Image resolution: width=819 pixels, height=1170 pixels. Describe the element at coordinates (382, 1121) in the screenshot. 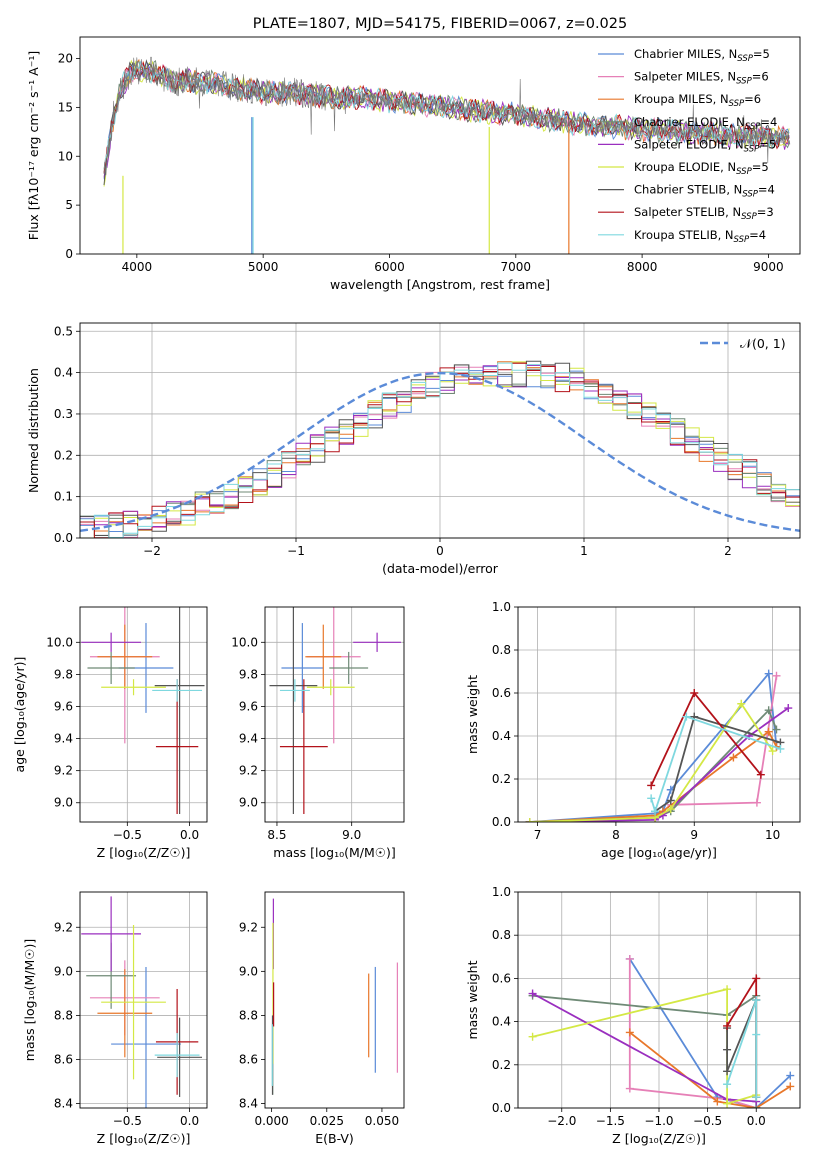

I see `x-tick-label: 0.050` at that location.